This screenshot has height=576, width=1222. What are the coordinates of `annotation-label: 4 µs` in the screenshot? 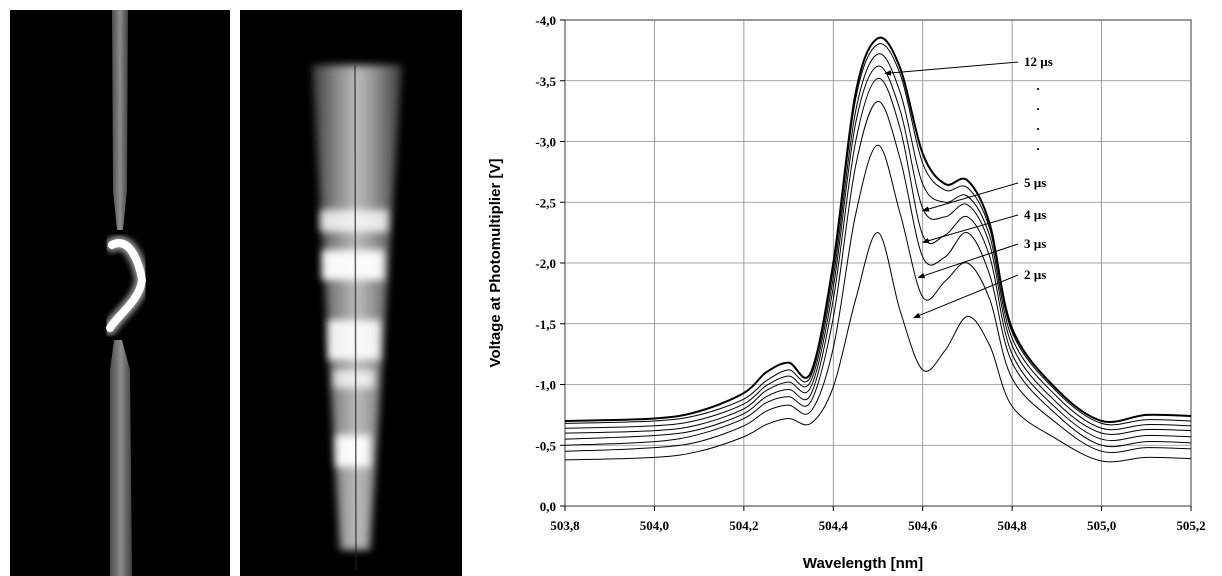 It's located at (1035, 214).